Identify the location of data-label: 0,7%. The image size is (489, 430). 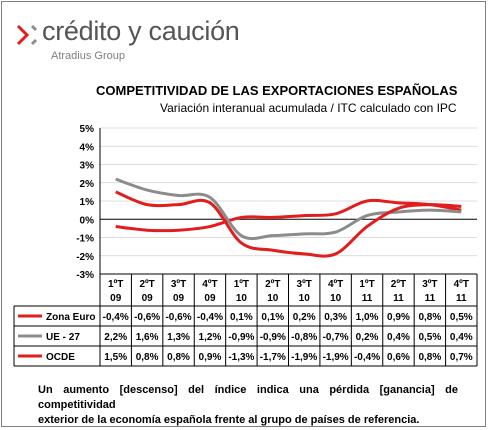
(461, 357).